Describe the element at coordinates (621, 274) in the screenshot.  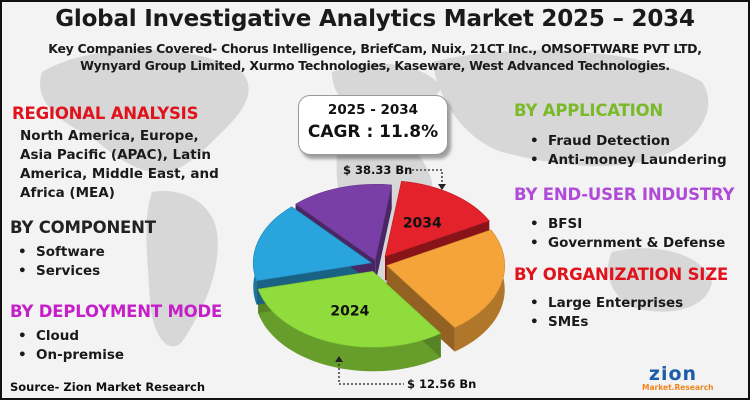
I see `by-org-size-heading: BY ORGANIZATION SIZE` at that location.